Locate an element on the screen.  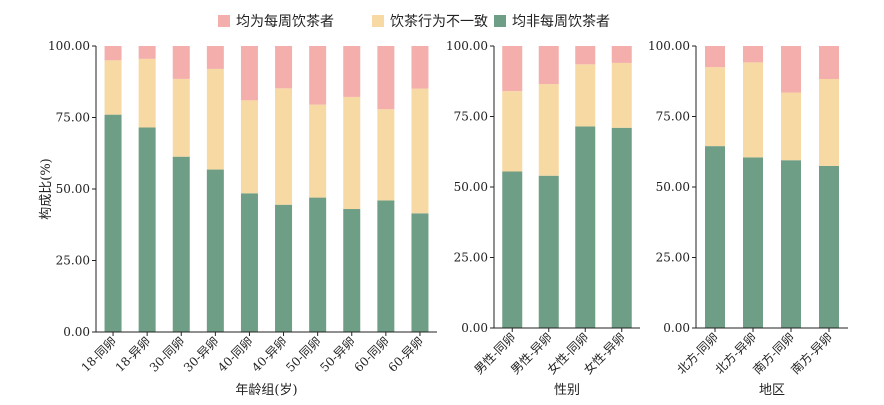
legend-swatch-inconsistent is located at coordinates (378, 21).